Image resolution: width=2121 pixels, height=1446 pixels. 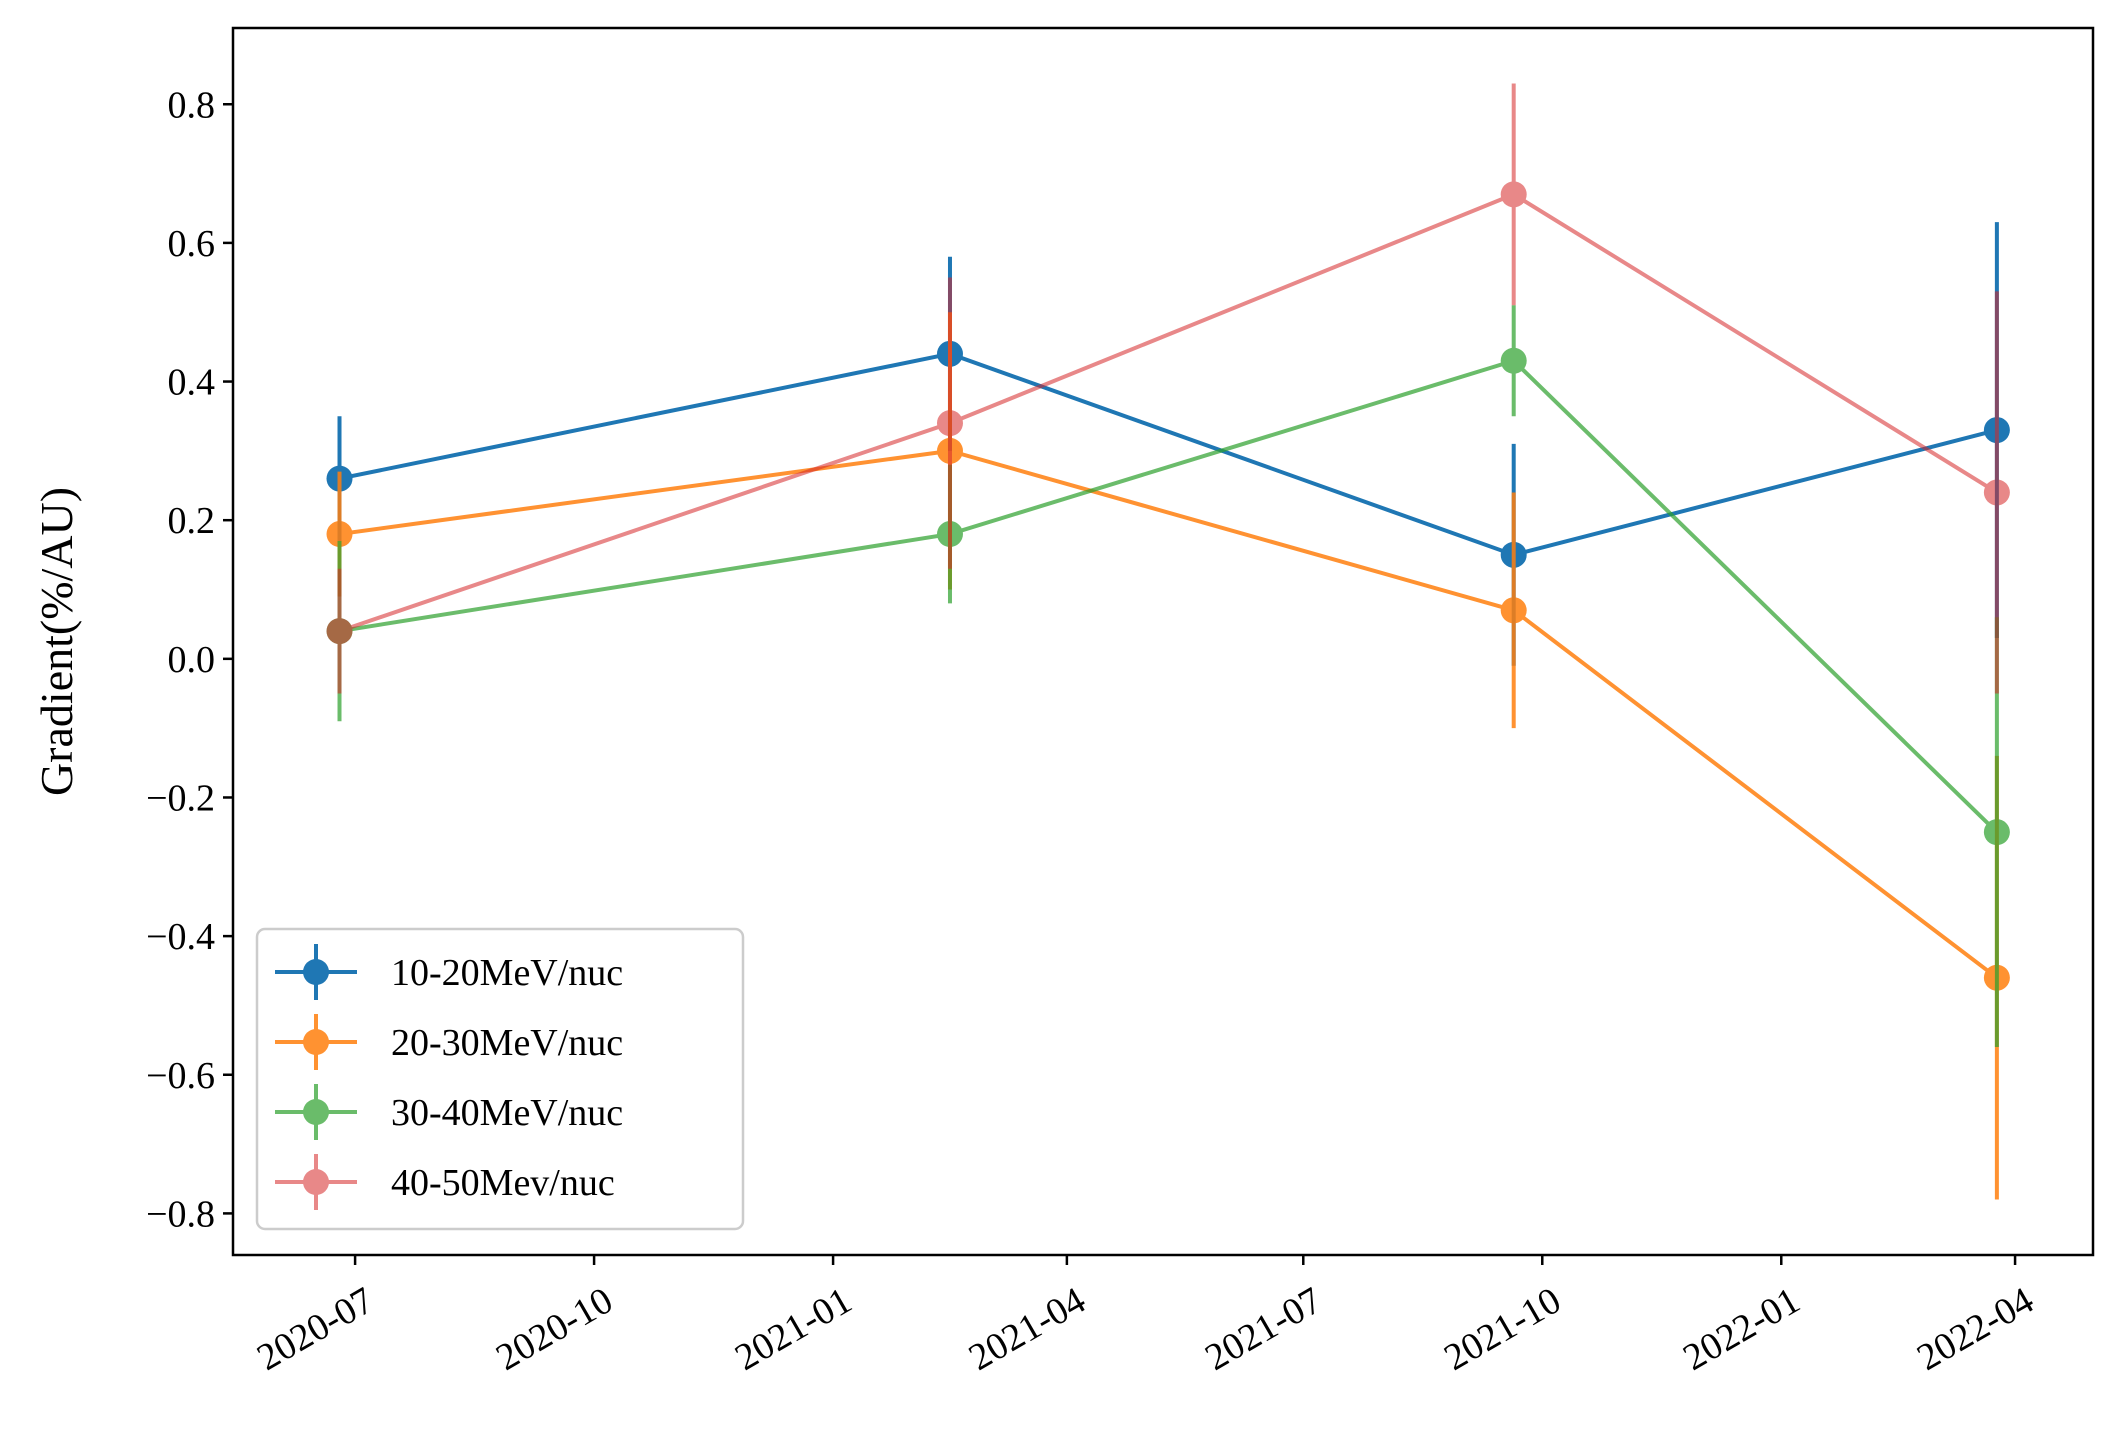 What do you see at coordinates (56, 641) in the screenshot?
I see `y-axis-label: Gradient(%/AU)` at bounding box center [56, 641].